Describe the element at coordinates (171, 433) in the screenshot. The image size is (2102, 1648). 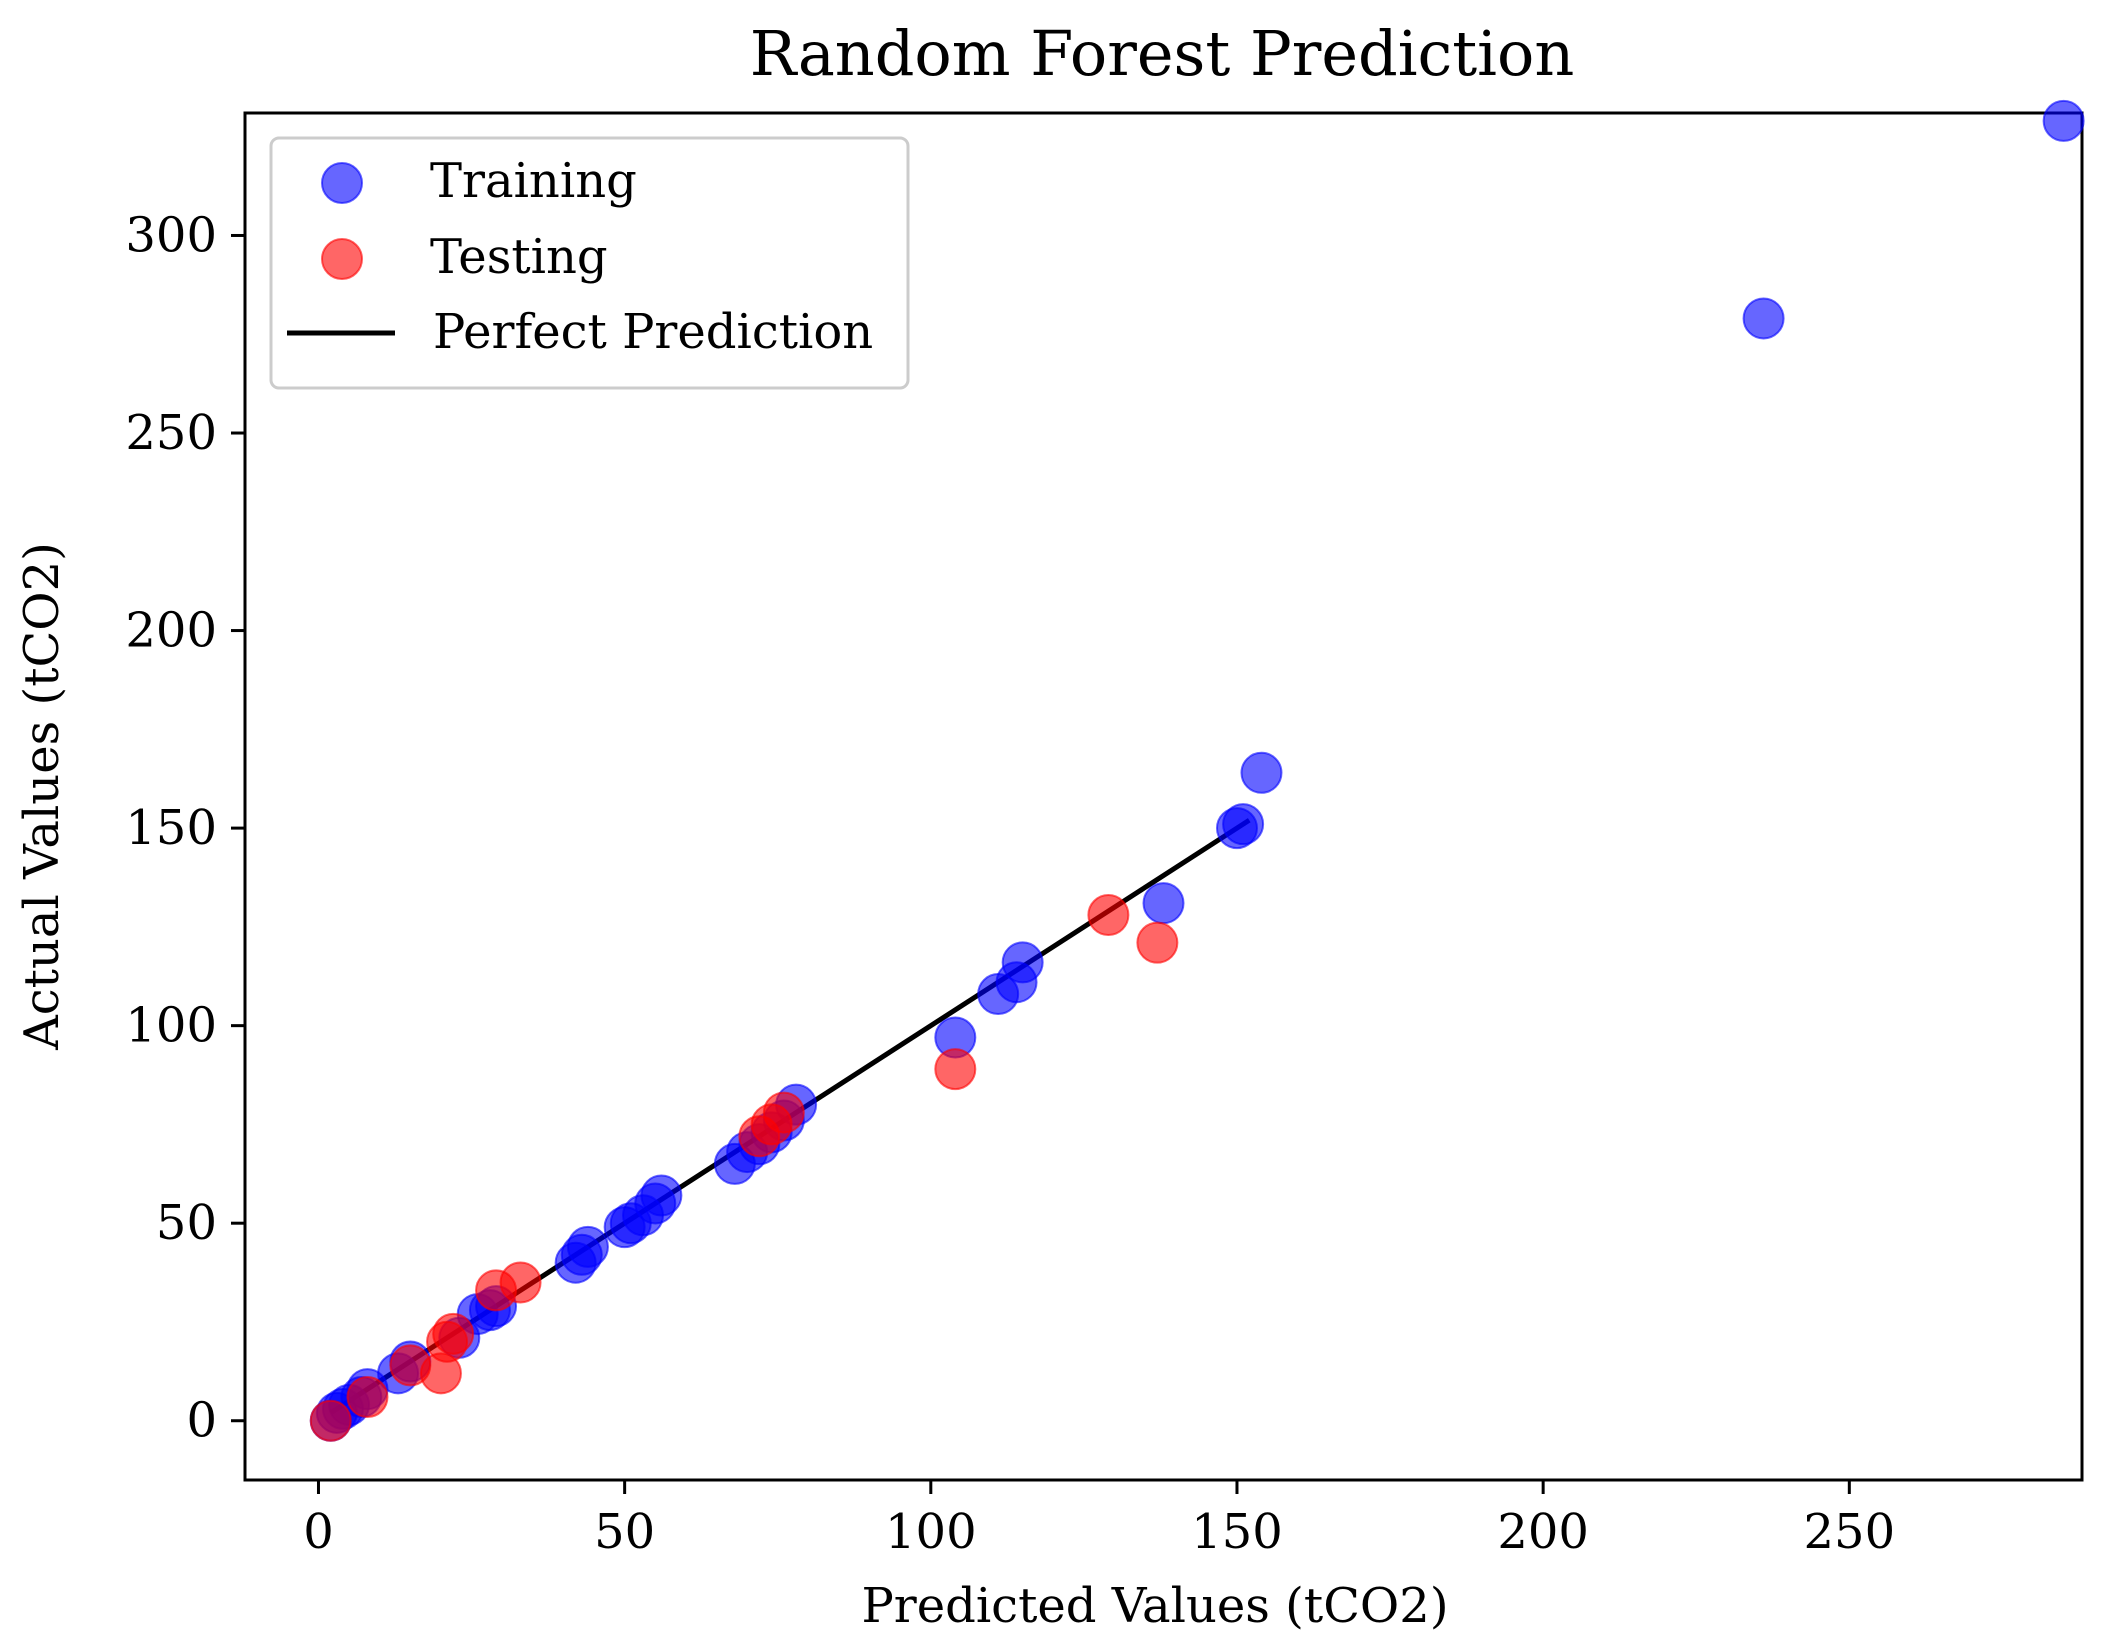
I see `y-tick-label: 250` at that location.